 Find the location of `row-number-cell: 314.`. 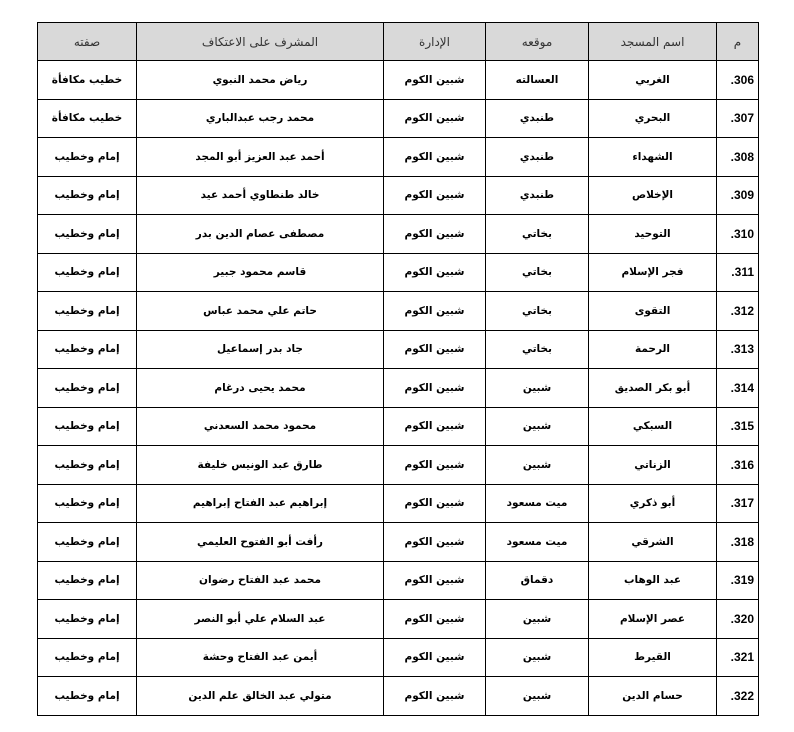

row-number-cell: 314. is located at coordinates (737, 388).